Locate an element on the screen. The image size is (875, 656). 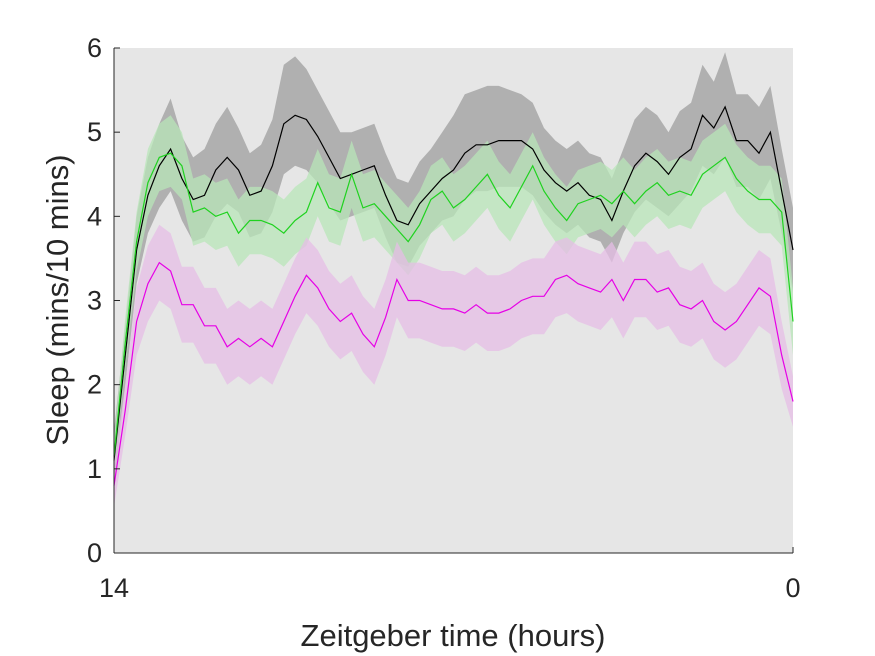
x-ticks: 14 0 is located at coordinates (450, 575).